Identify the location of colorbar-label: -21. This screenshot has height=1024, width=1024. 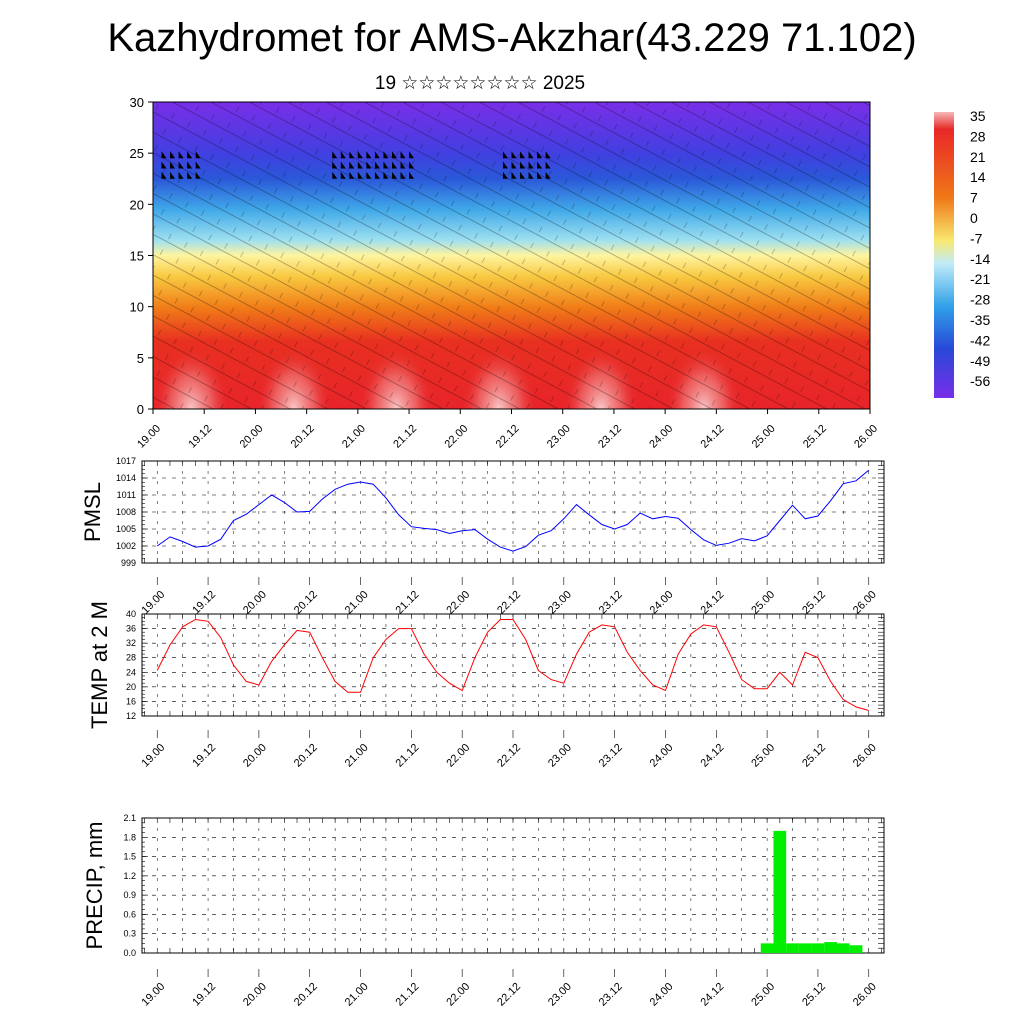
(980, 279).